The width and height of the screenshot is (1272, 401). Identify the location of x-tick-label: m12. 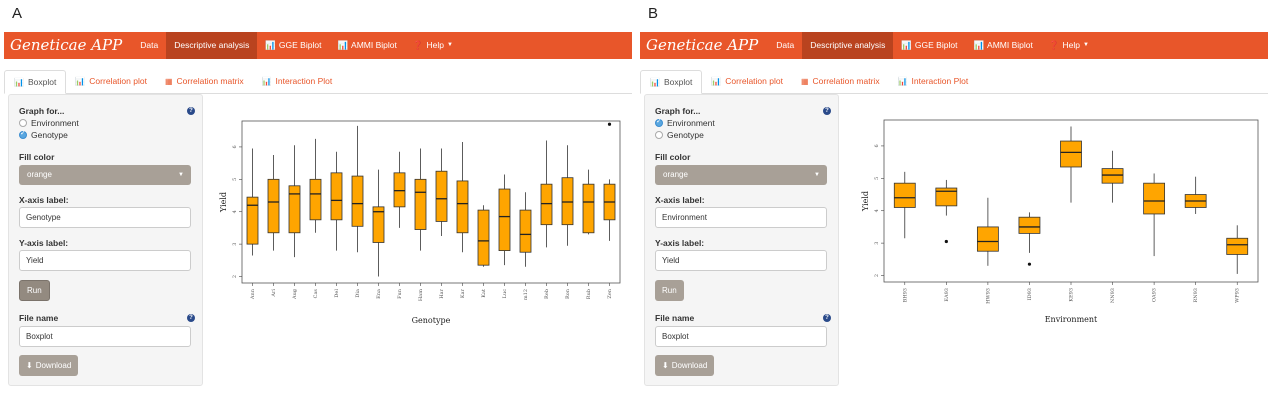
(526, 294).